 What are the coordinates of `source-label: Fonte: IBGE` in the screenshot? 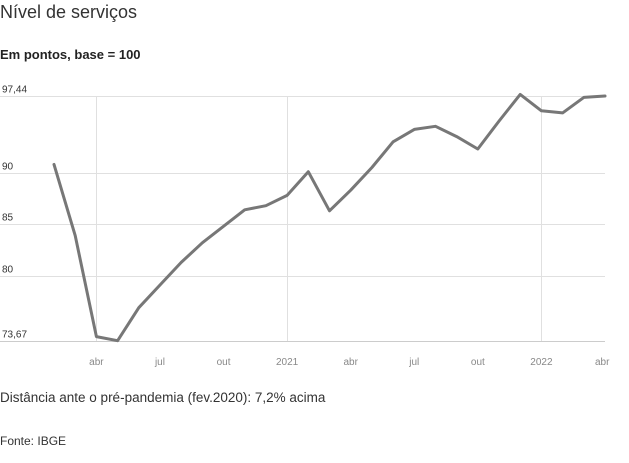 It's located at (33, 441).